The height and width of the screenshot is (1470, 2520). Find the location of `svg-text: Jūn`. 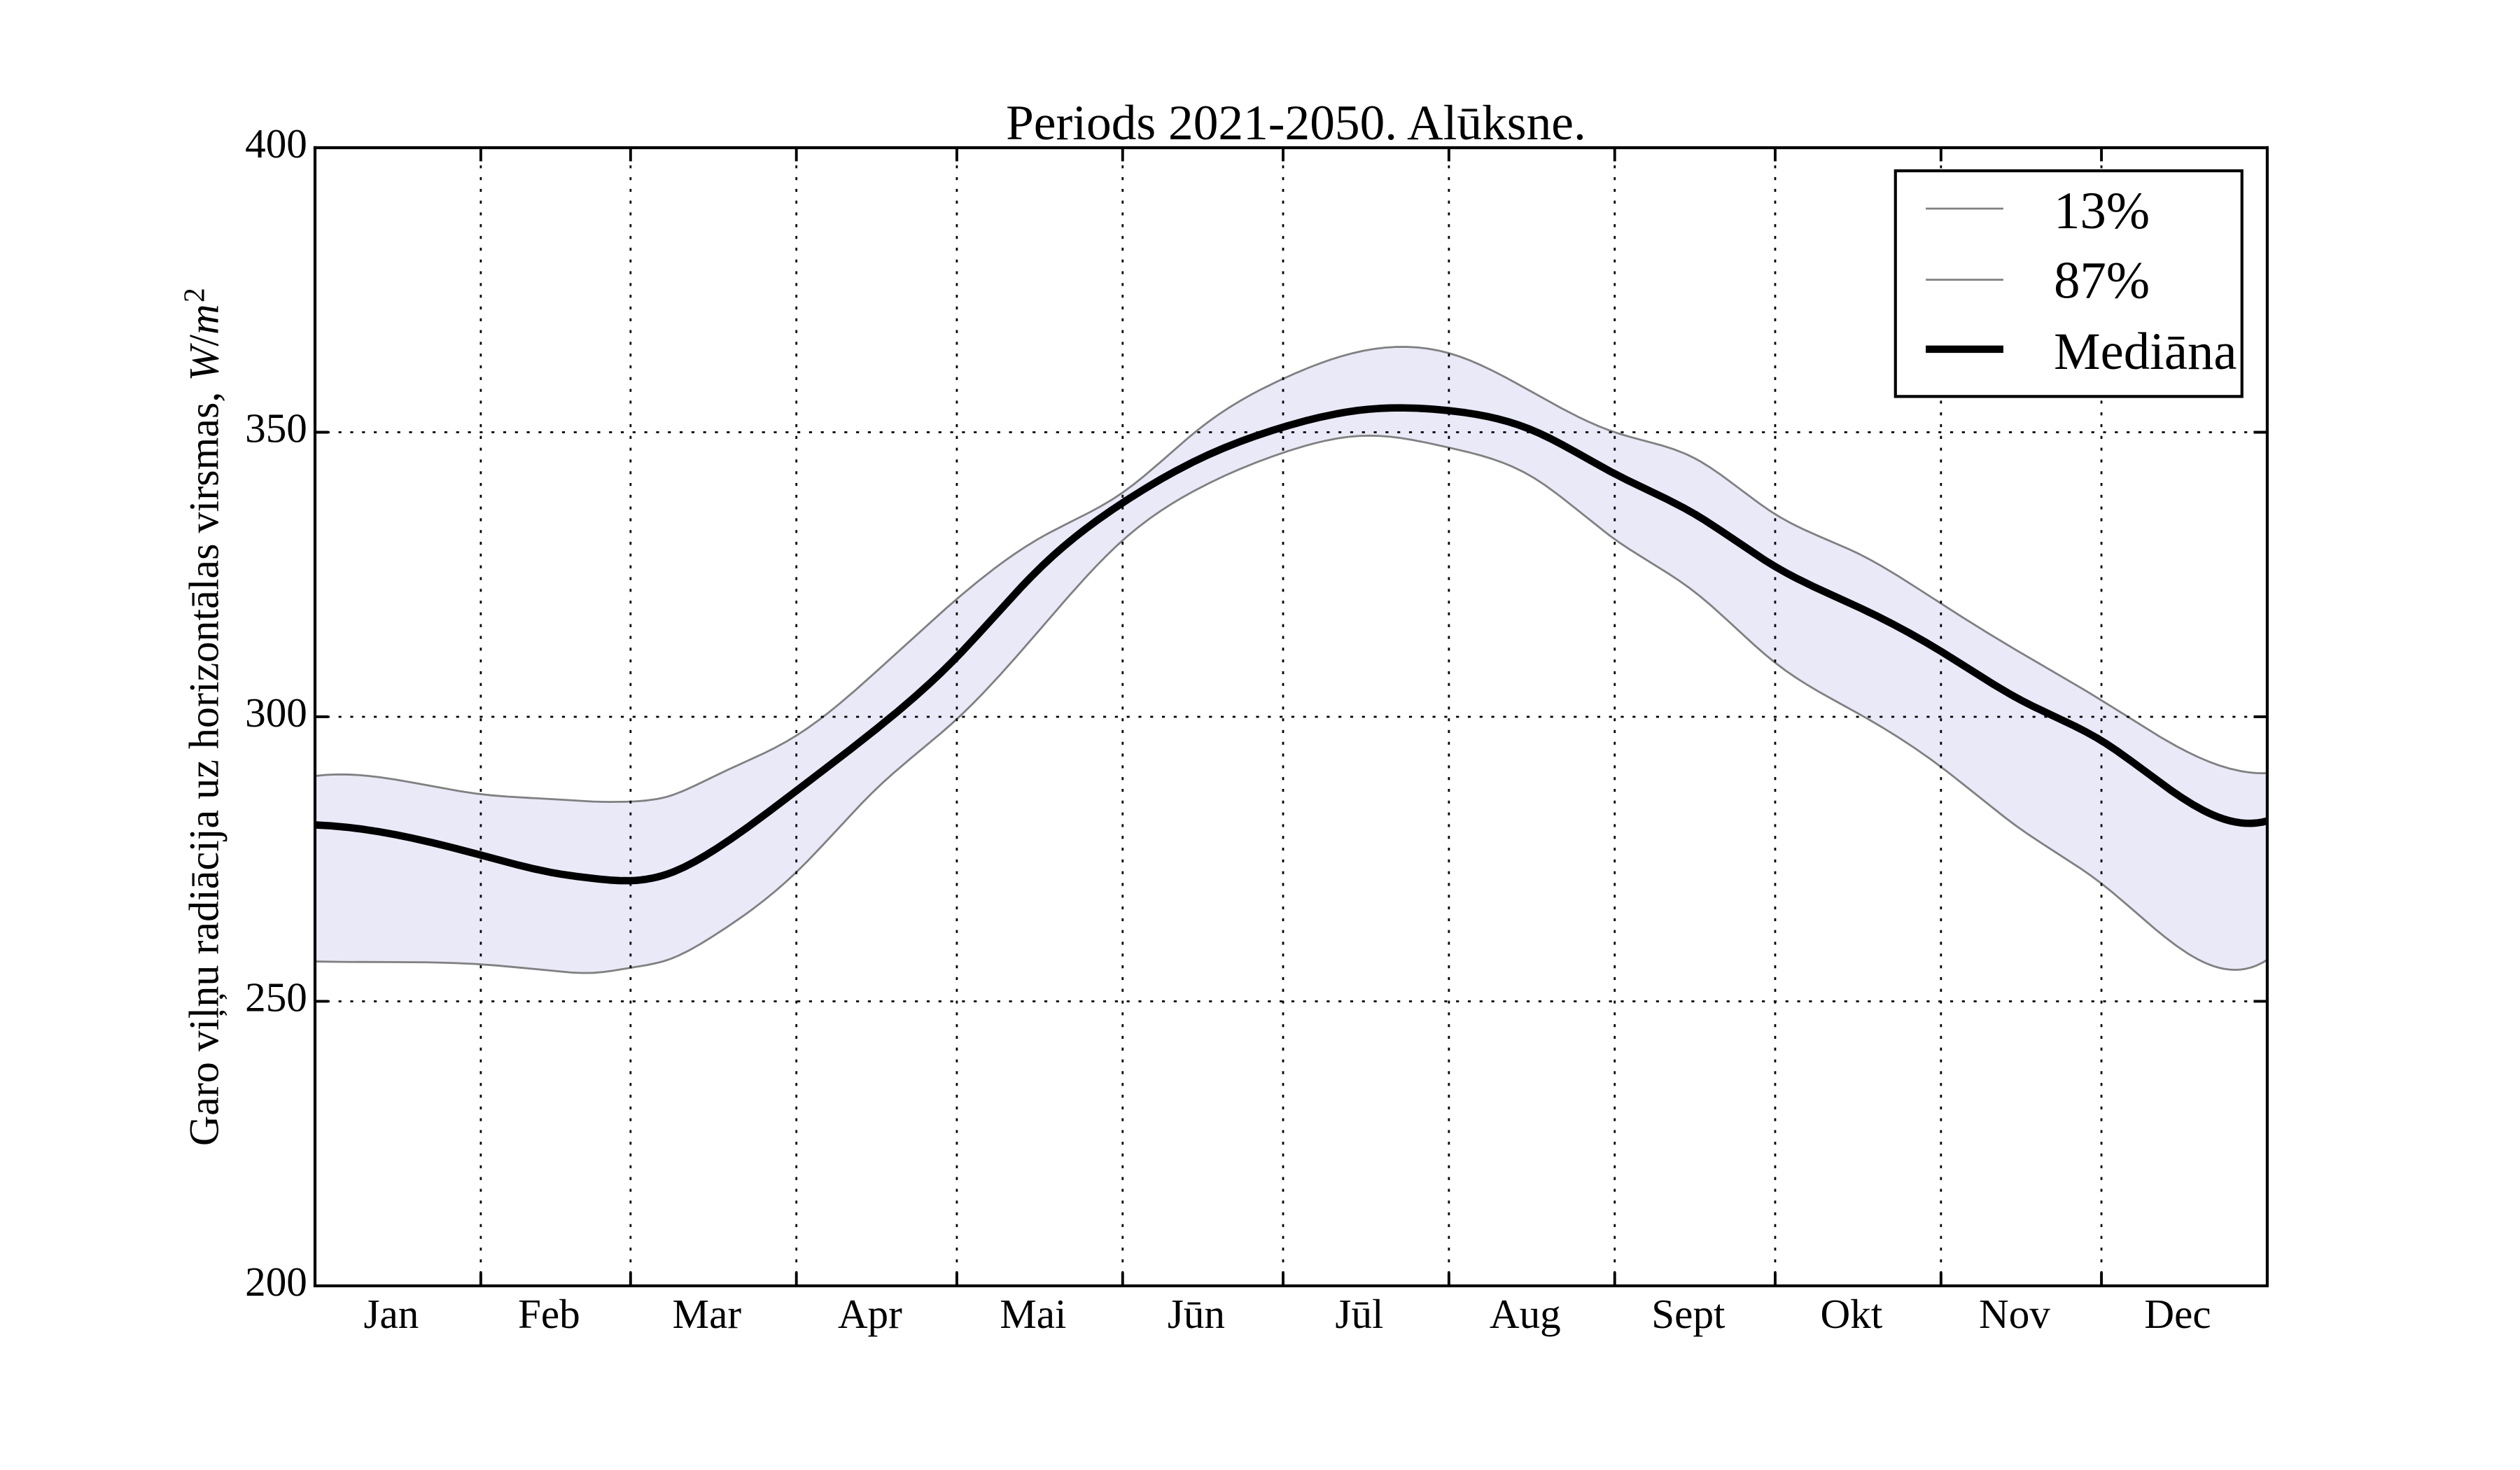

svg-text: Jūn is located at coordinates (1196, 1314).